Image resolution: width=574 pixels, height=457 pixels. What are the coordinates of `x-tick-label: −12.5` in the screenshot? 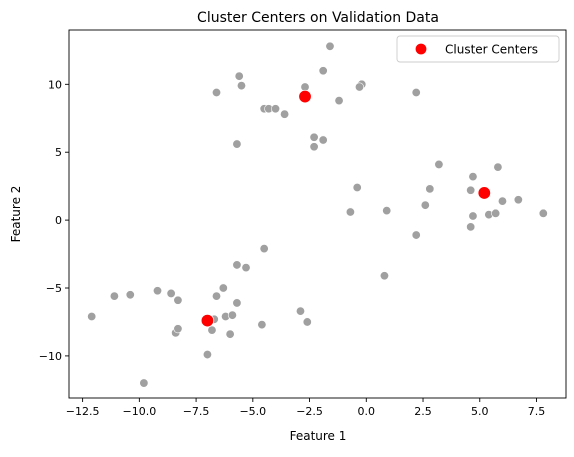 It's located at (83, 411).